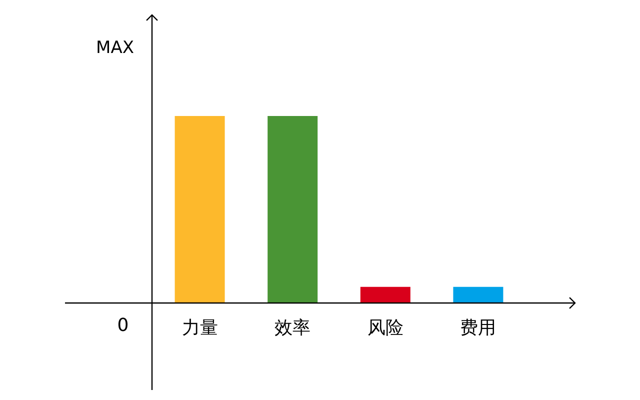 The image size is (640, 400). I want to click on x-tick-label: 效率, so click(292, 328).